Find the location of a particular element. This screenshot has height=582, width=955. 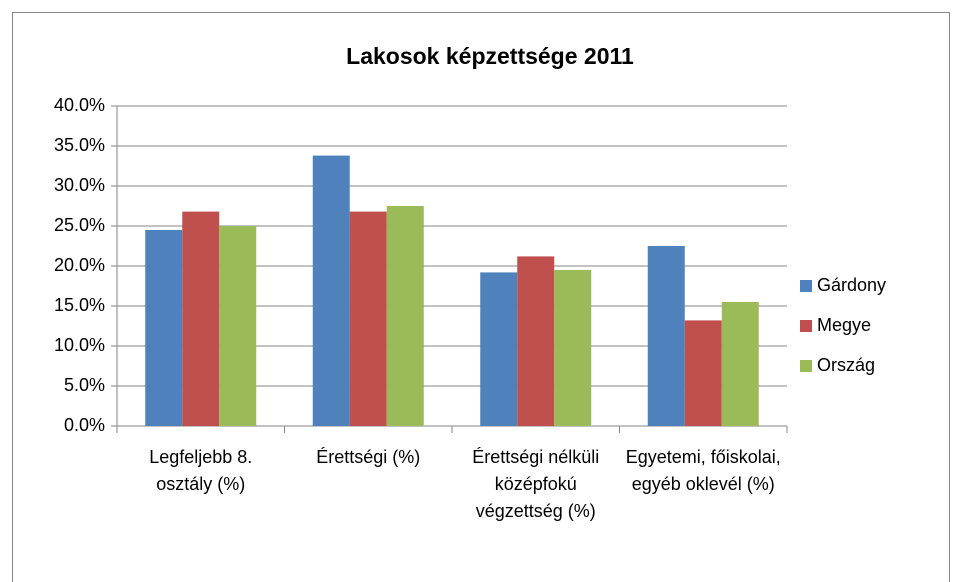

x-tick-label: Egyetemi, főiskolai, egyéb oklevél (%) is located at coordinates (703, 470).